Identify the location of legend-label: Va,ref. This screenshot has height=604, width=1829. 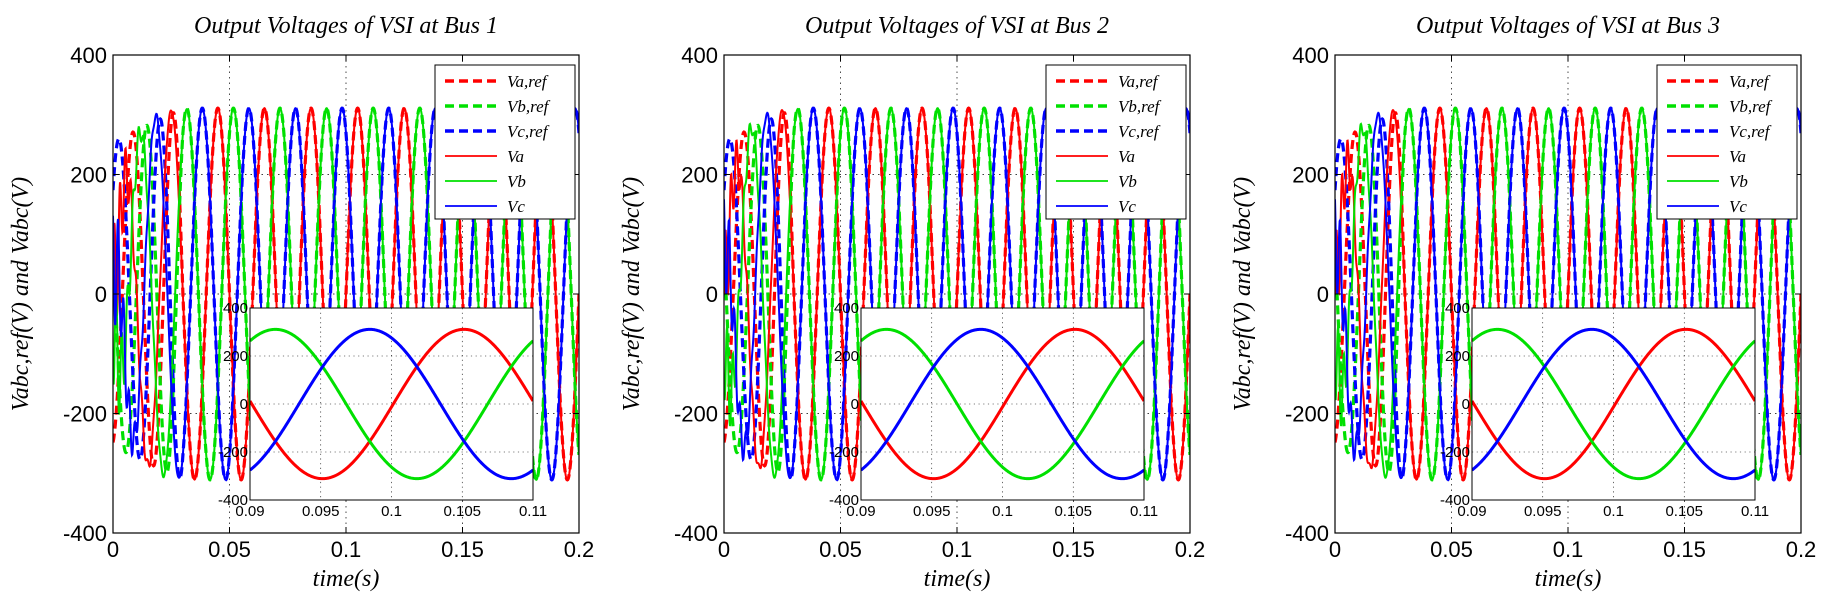
(528, 81).